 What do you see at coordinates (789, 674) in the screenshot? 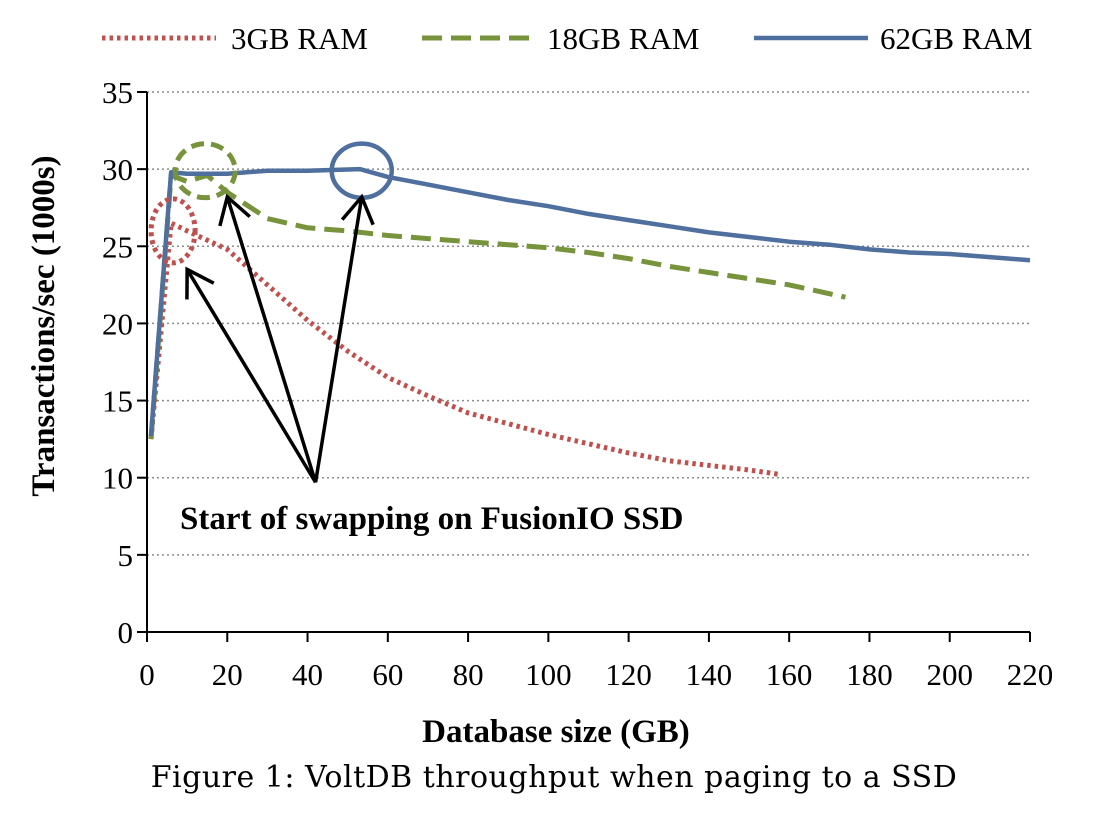
I see `x-tick-label: 160` at bounding box center [789, 674].